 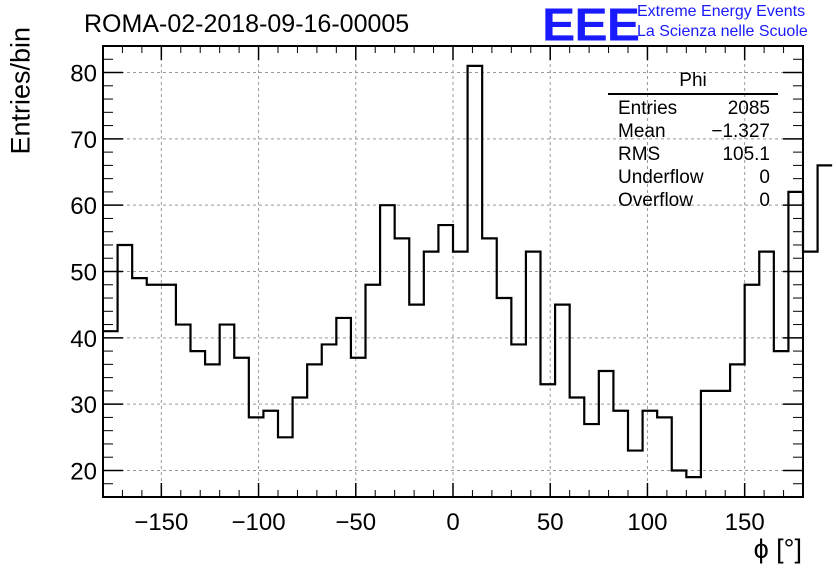 I want to click on x-axis-label: ϕ [°], so click(x=777, y=549).